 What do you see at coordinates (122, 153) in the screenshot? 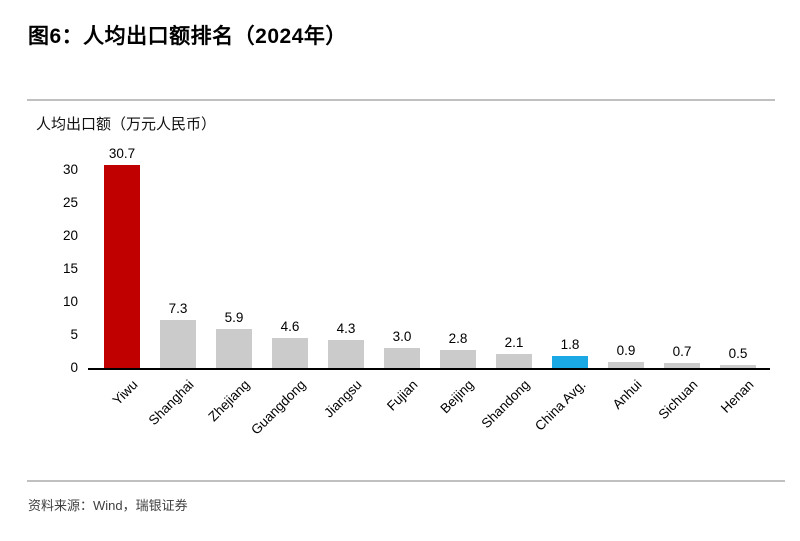
I see `value-label: 30.7` at bounding box center [122, 153].